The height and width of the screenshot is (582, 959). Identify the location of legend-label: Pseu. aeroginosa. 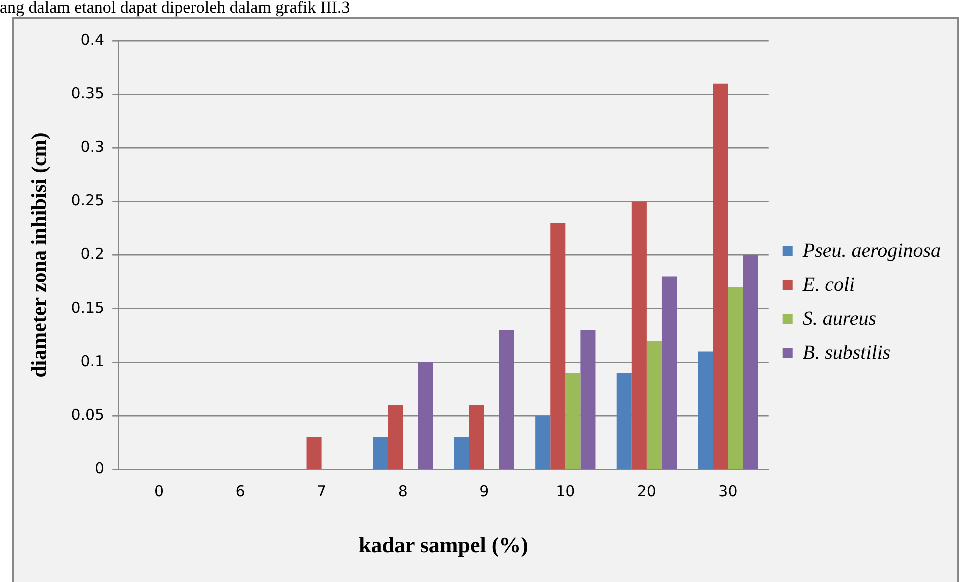
(872, 251).